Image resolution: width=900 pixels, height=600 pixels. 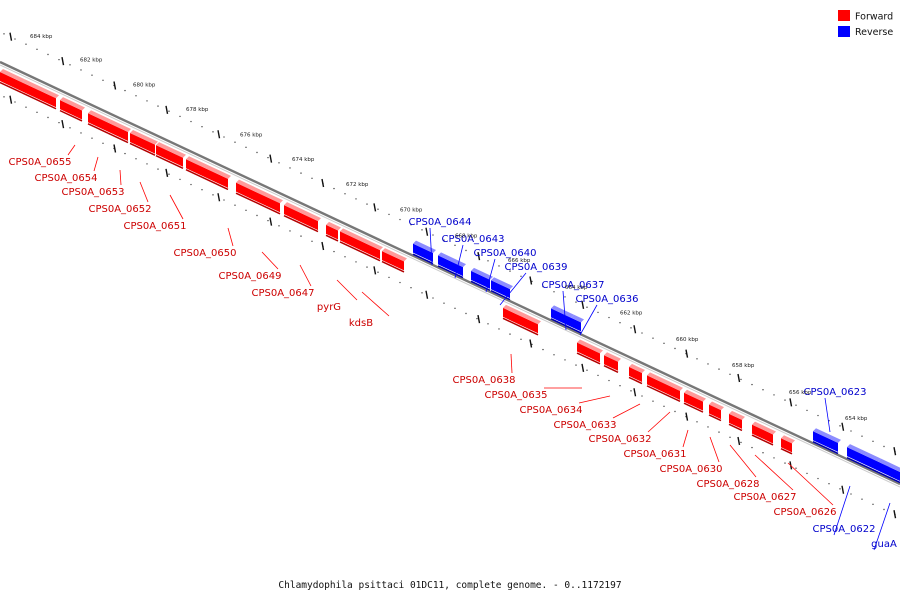 I want to click on reverse-gene-face, so click(x=576, y=324).